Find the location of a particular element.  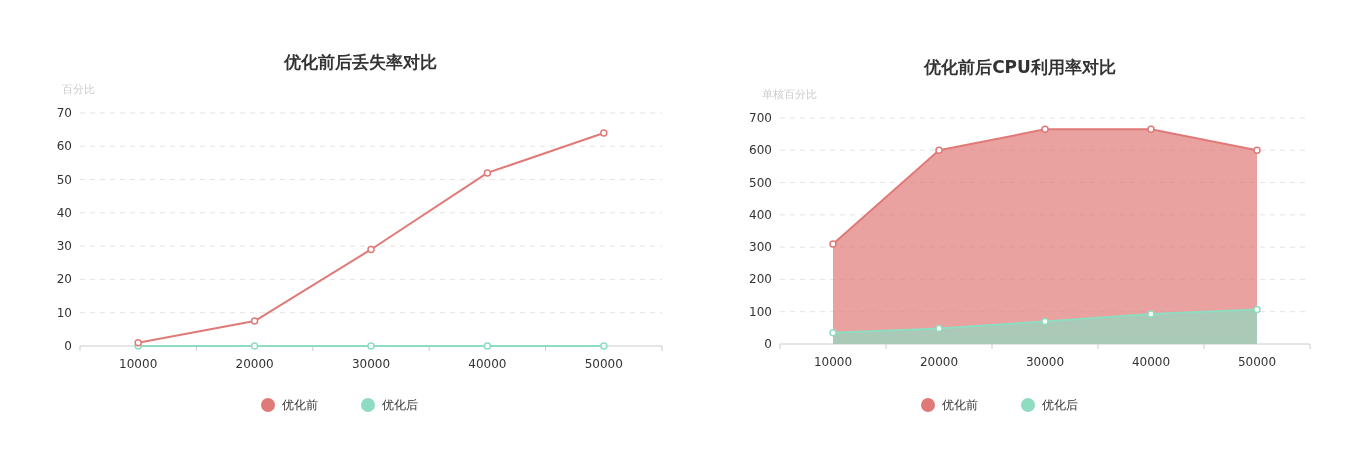

y-tick-label: 50 is located at coordinates (64, 179).